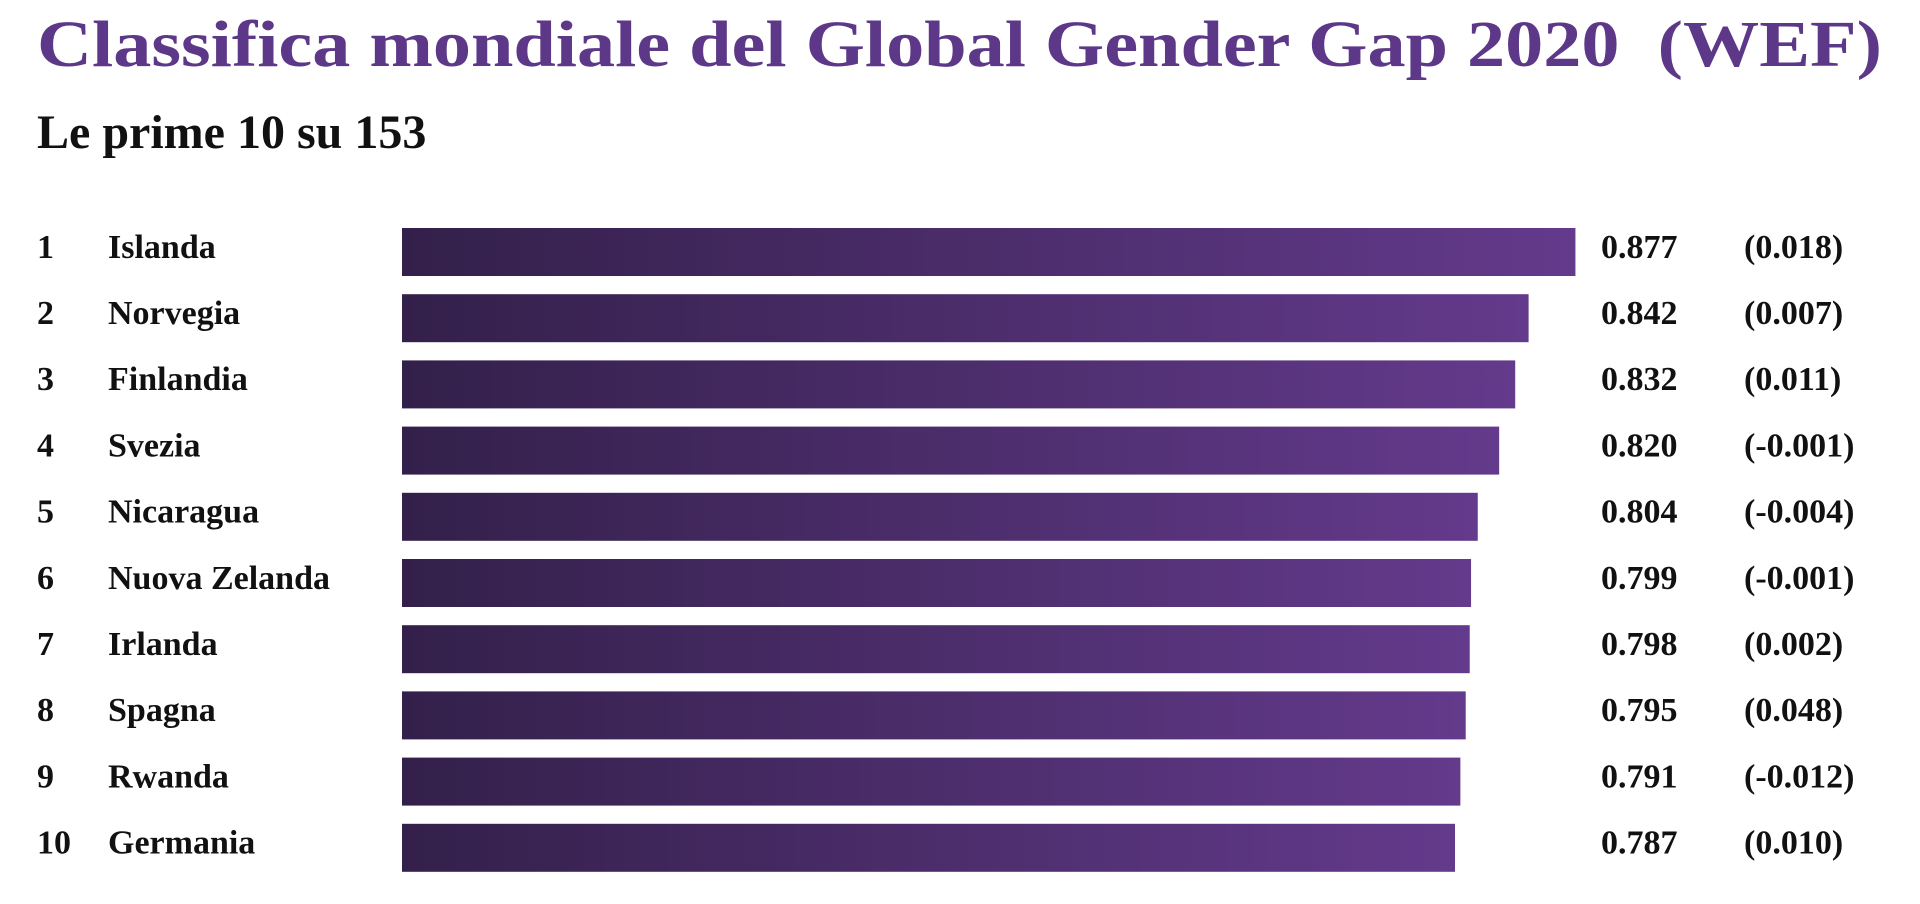  I want to click on rank-label: 7, so click(45, 644).